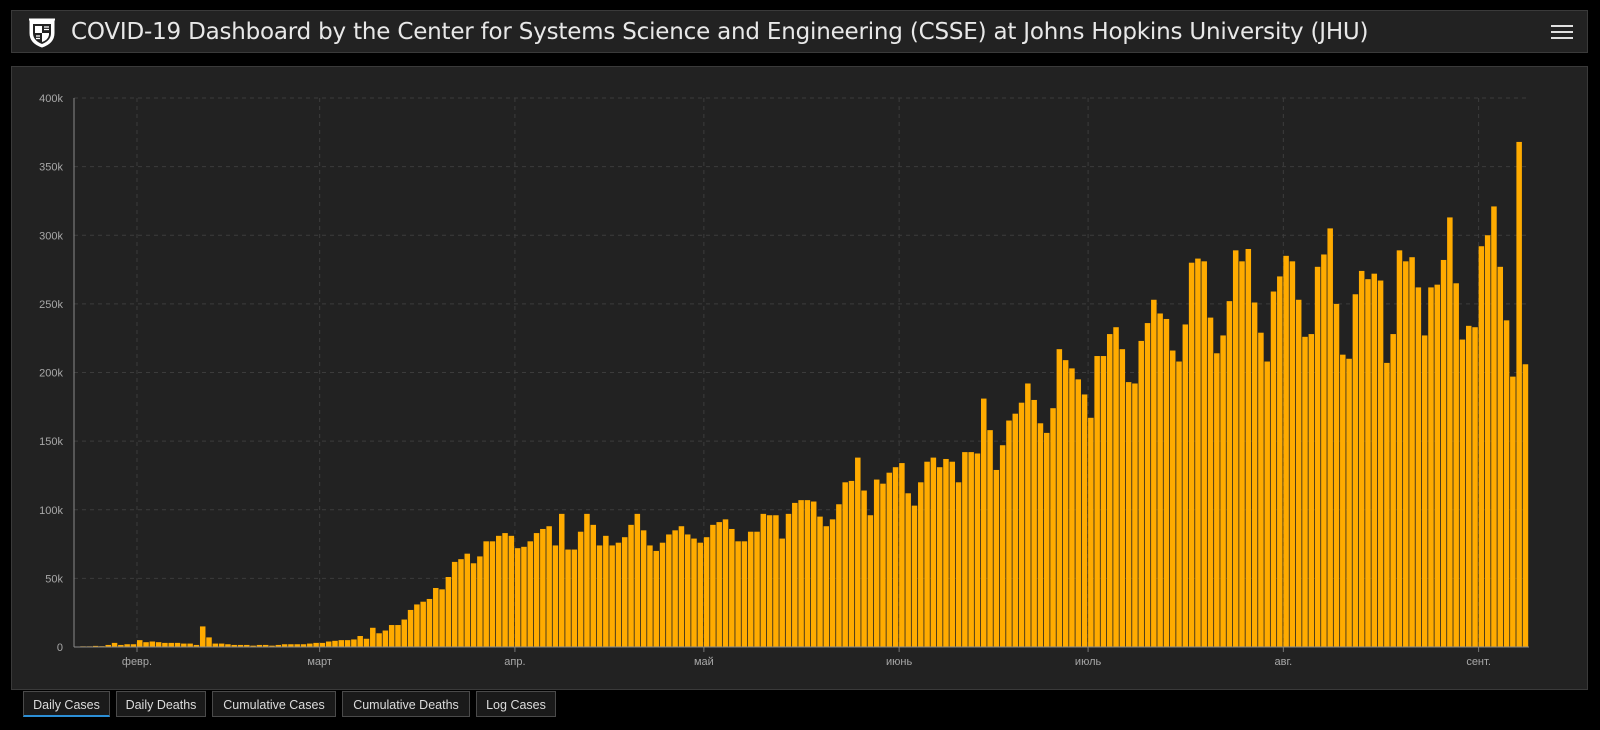  I want to click on jhu-shield-icon, so click(42, 33).